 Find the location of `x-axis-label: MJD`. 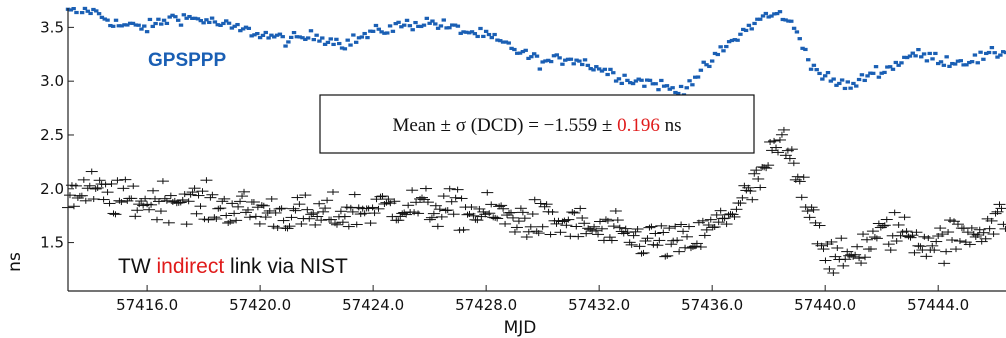

x-axis-label: MJD is located at coordinates (520, 328).